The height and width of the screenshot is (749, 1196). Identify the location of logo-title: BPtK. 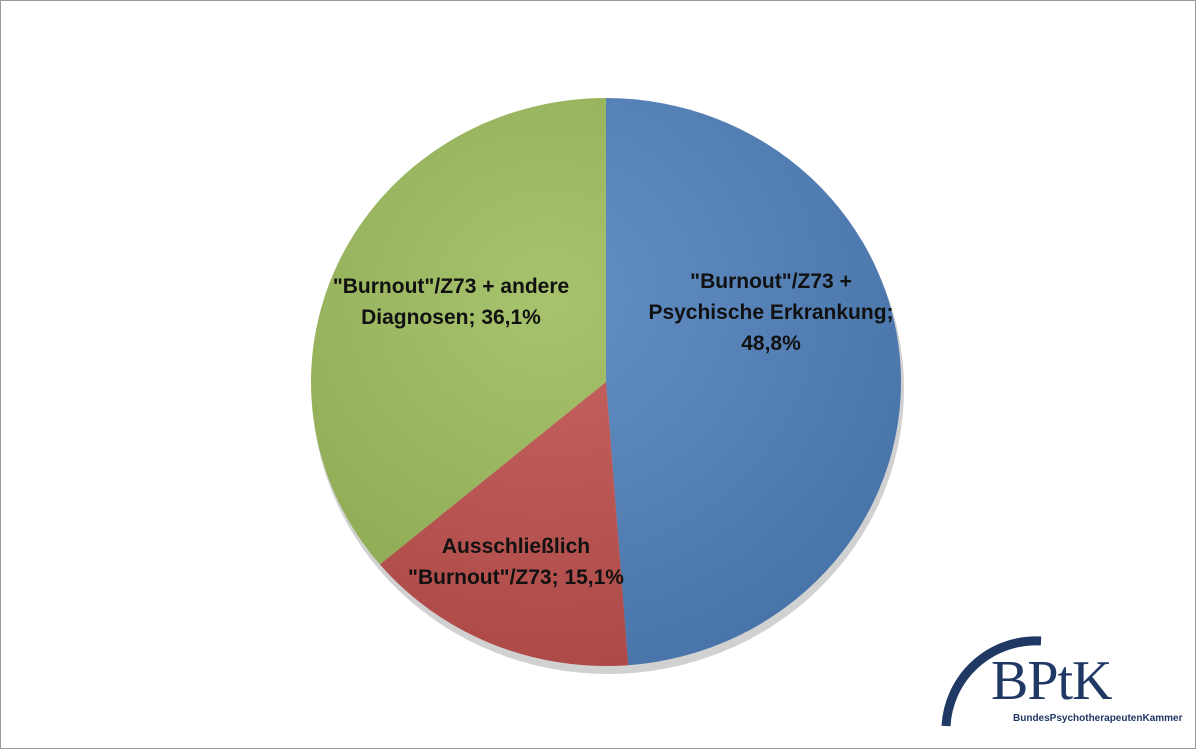
(1051, 681).